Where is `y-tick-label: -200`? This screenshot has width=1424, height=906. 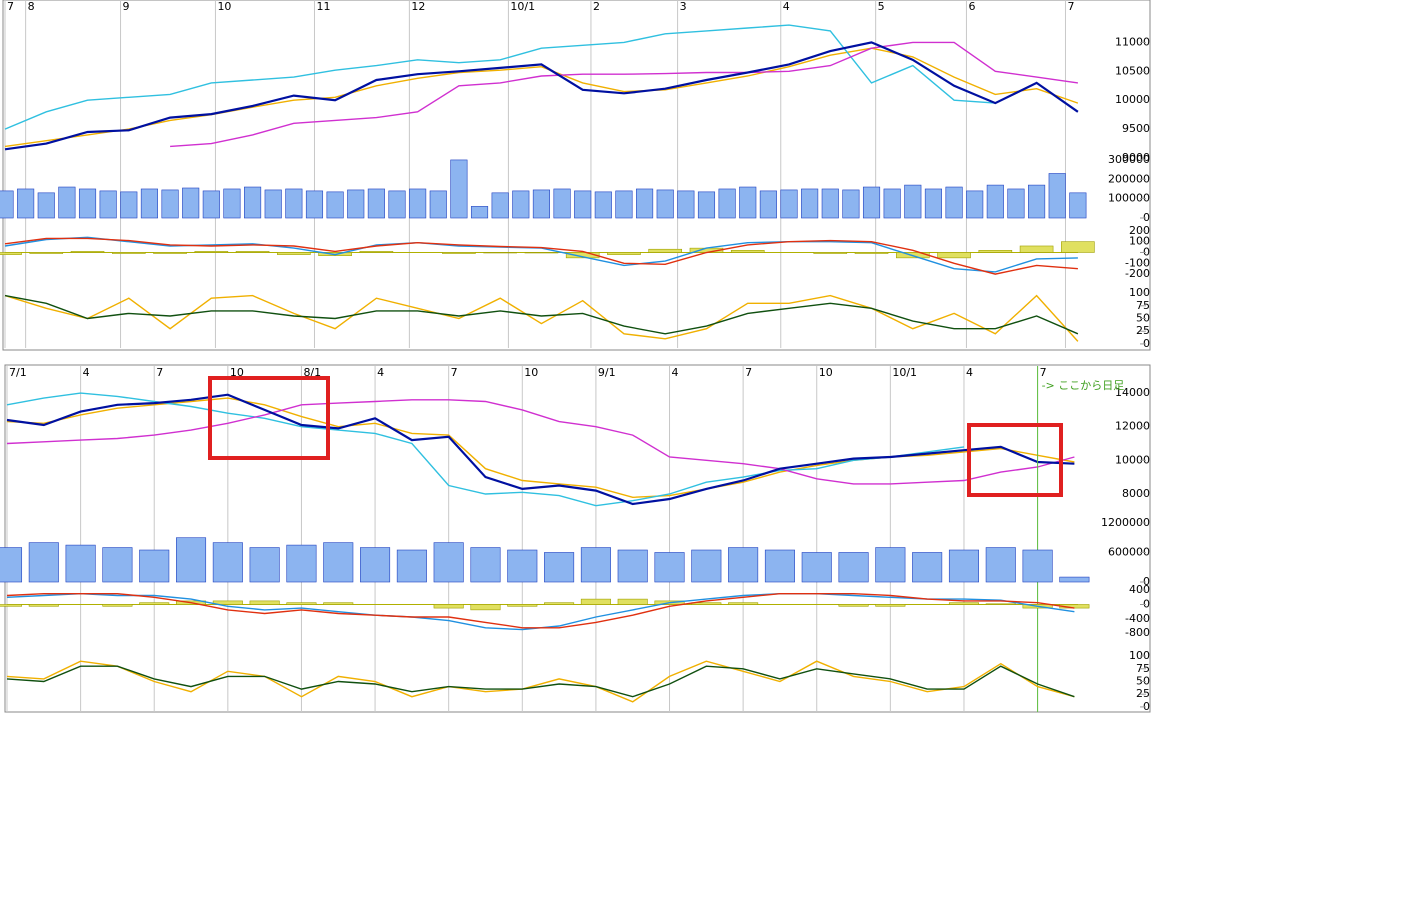 y-tick-label: -200 is located at coordinates (1137, 273).